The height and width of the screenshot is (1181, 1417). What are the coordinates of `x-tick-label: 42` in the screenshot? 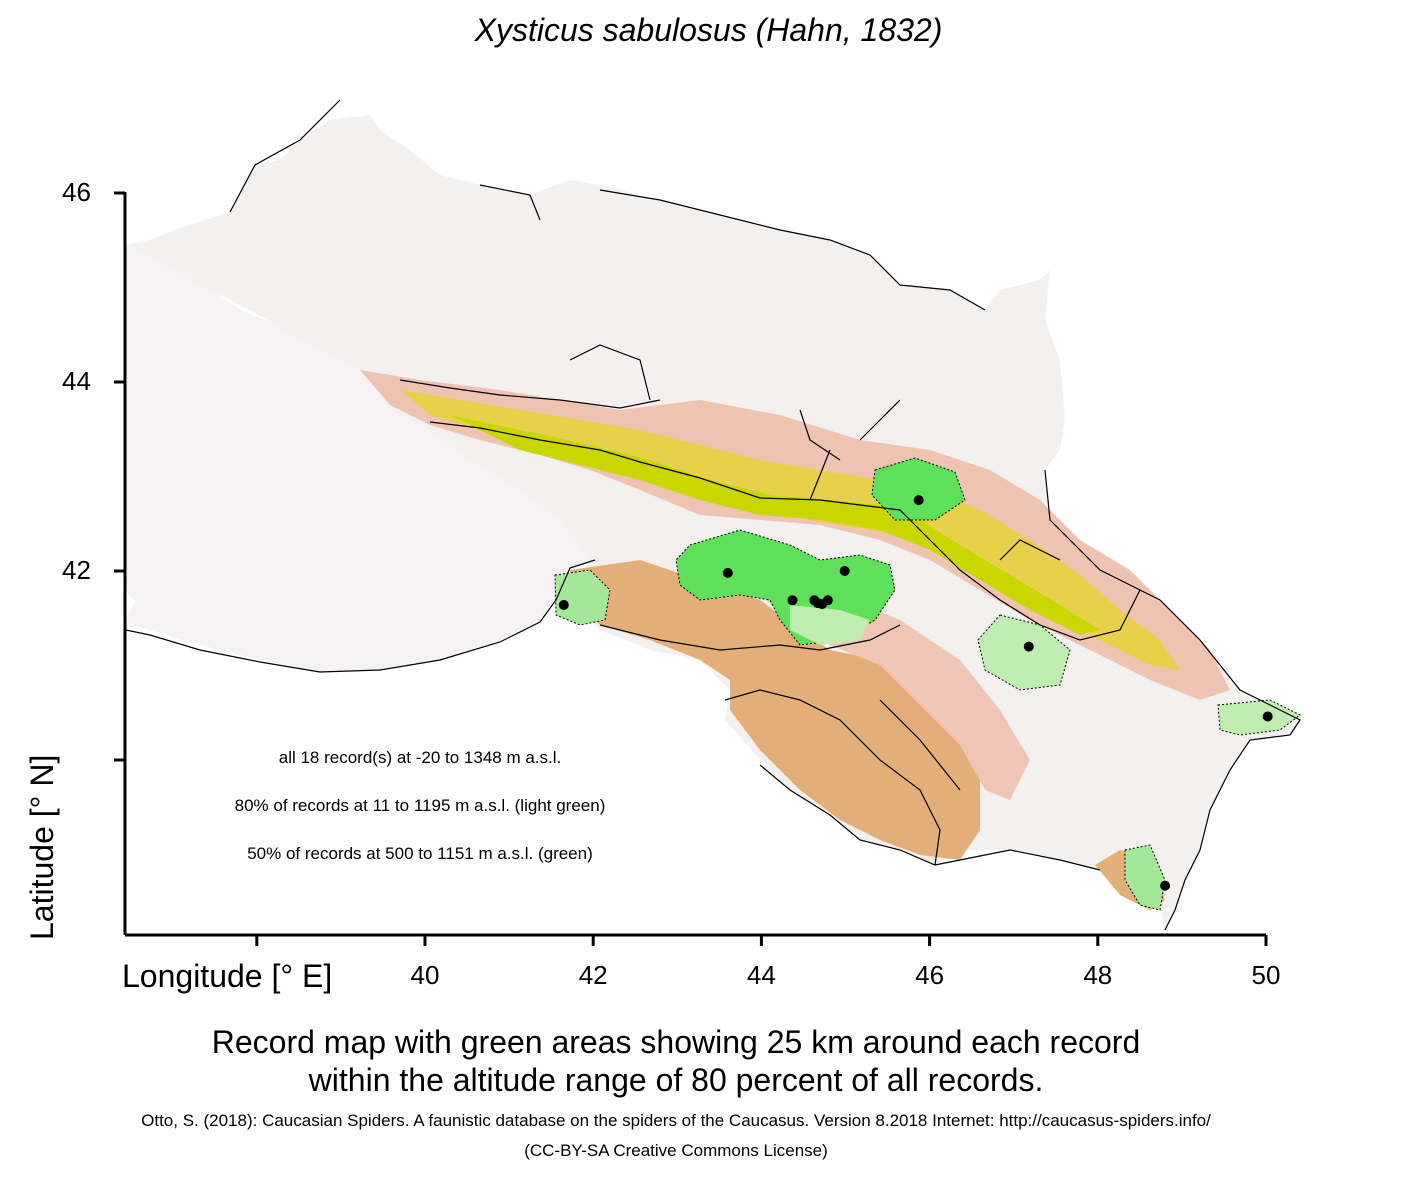 It's located at (593, 975).